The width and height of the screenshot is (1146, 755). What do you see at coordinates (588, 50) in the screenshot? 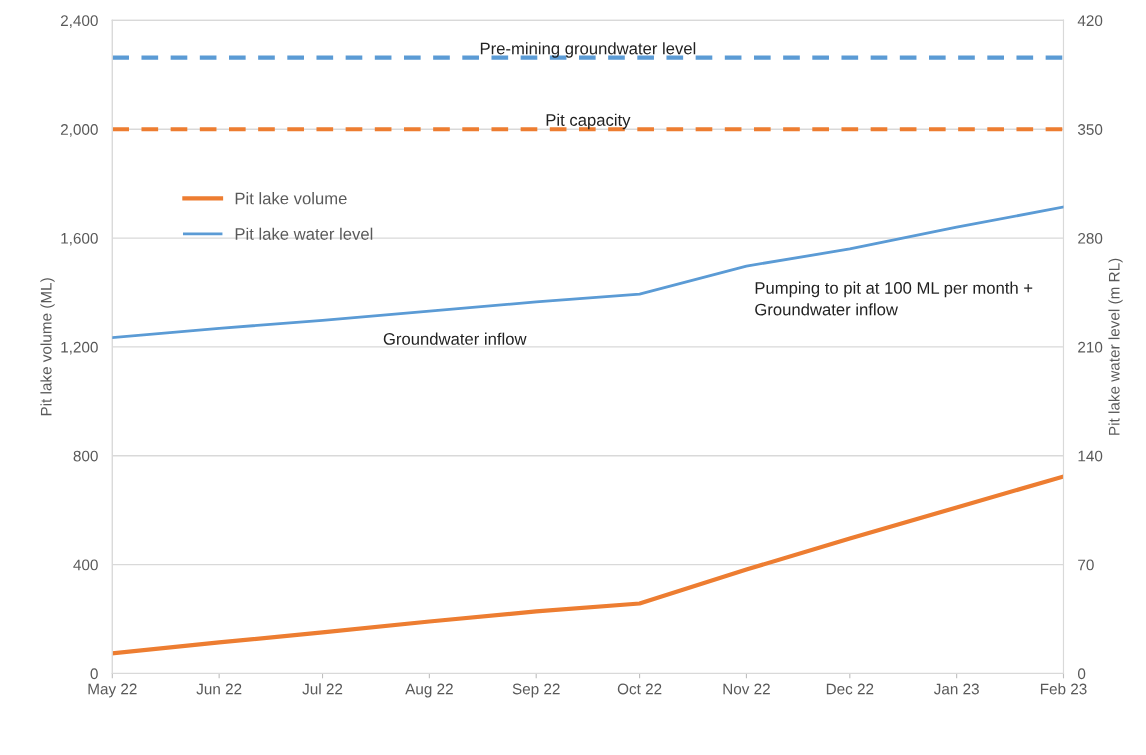
I see `ref-line-label: Pre-mining groundwater level` at bounding box center [588, 50].